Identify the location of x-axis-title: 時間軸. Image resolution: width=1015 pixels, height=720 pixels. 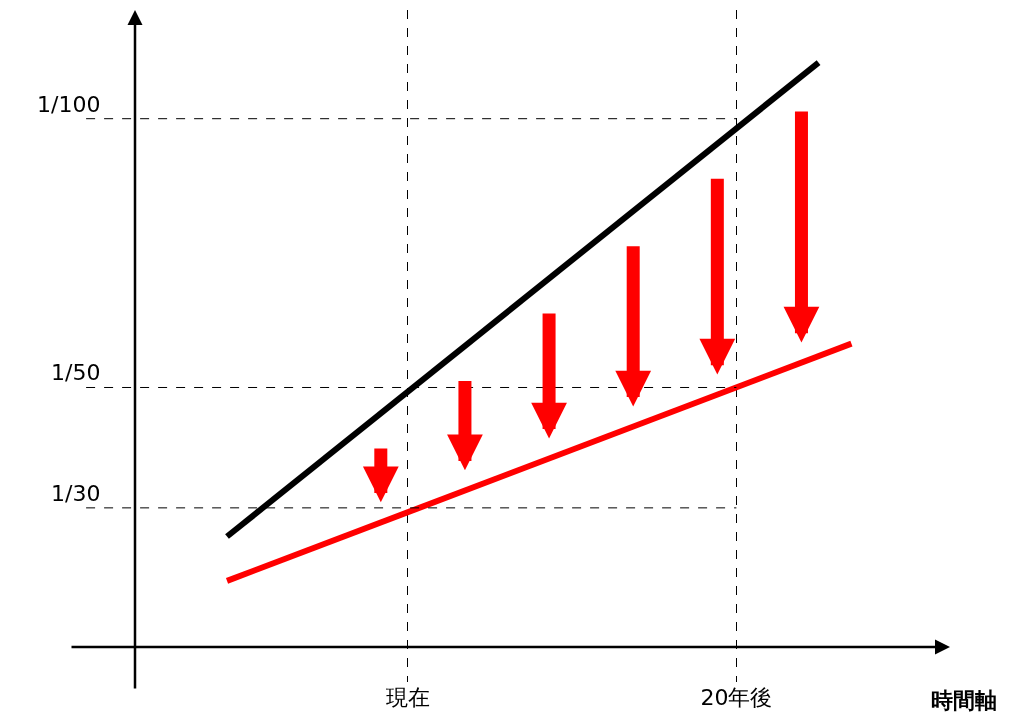
(964, 700).